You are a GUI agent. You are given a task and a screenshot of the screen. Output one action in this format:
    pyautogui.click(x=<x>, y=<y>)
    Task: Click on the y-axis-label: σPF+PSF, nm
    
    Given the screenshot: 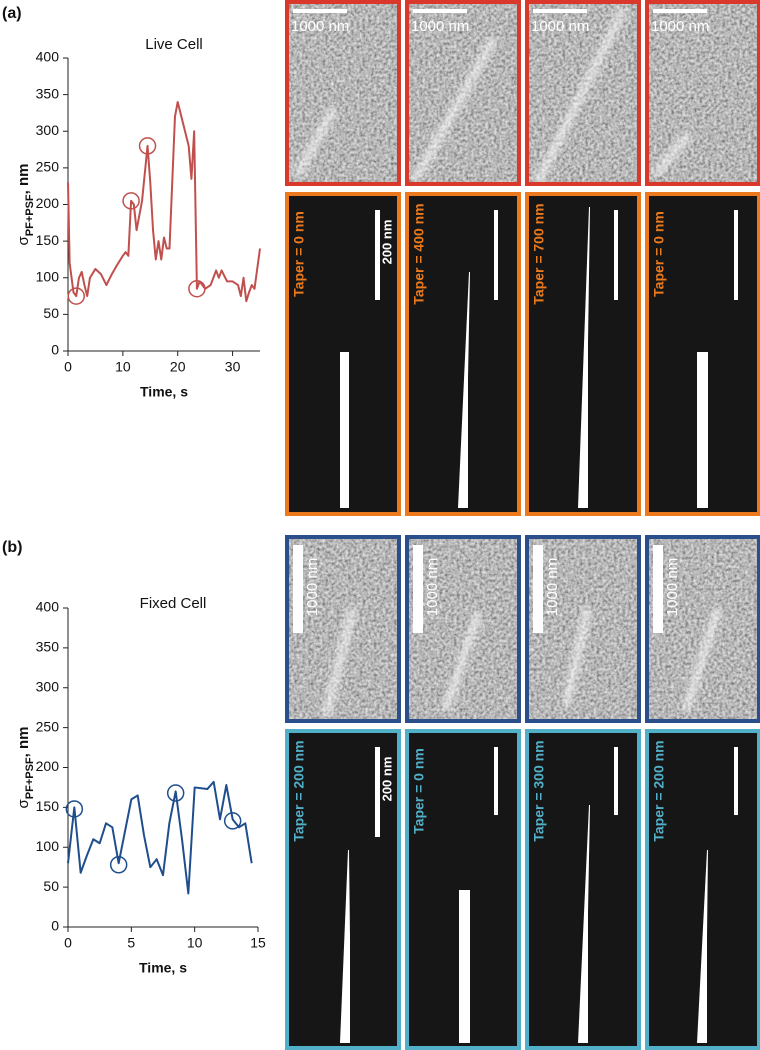 What is the action you would take?
    pyautogui.click(x=25, y=768)
    